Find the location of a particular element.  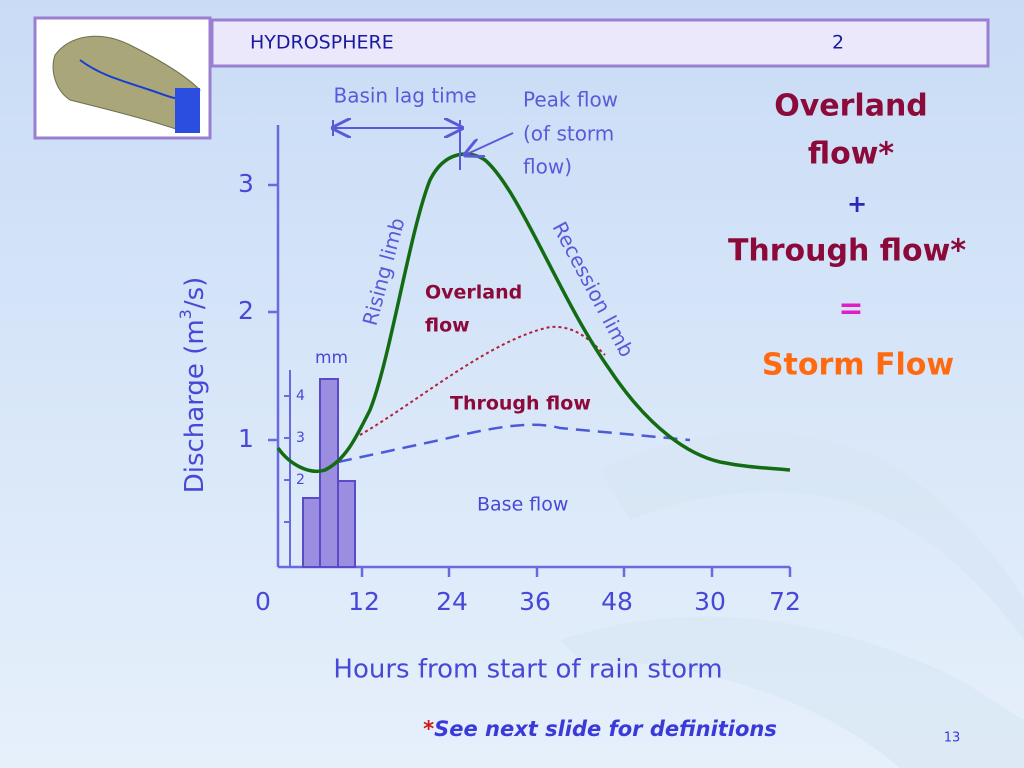

y-axis-label-text: Discharge (m is located at coordinates (195, 406).